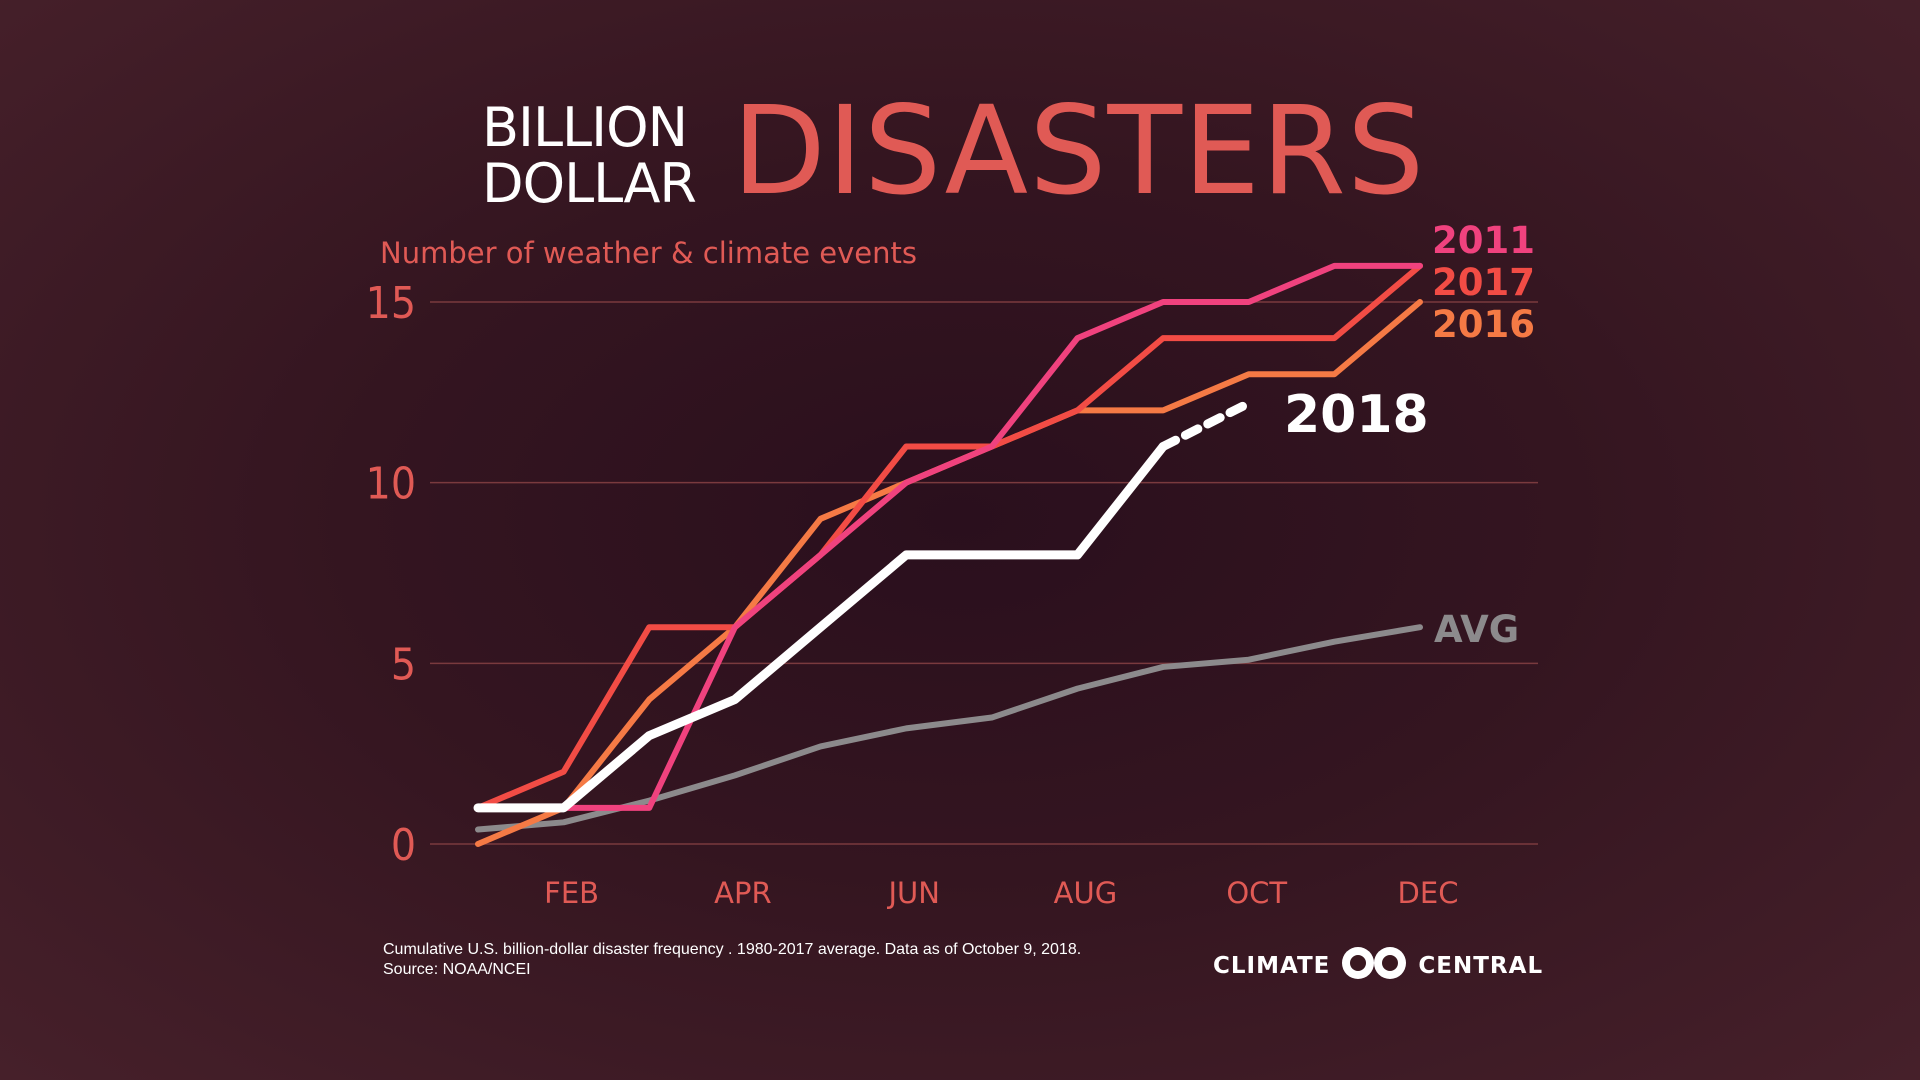 The width and height of the screenshot is (1920, 1080). I want to click on y-tick-label: 0, so click(403, 845).